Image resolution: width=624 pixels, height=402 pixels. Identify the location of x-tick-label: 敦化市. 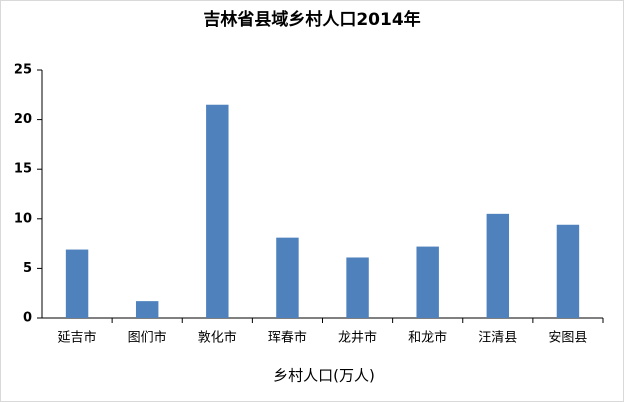
(217, 338).